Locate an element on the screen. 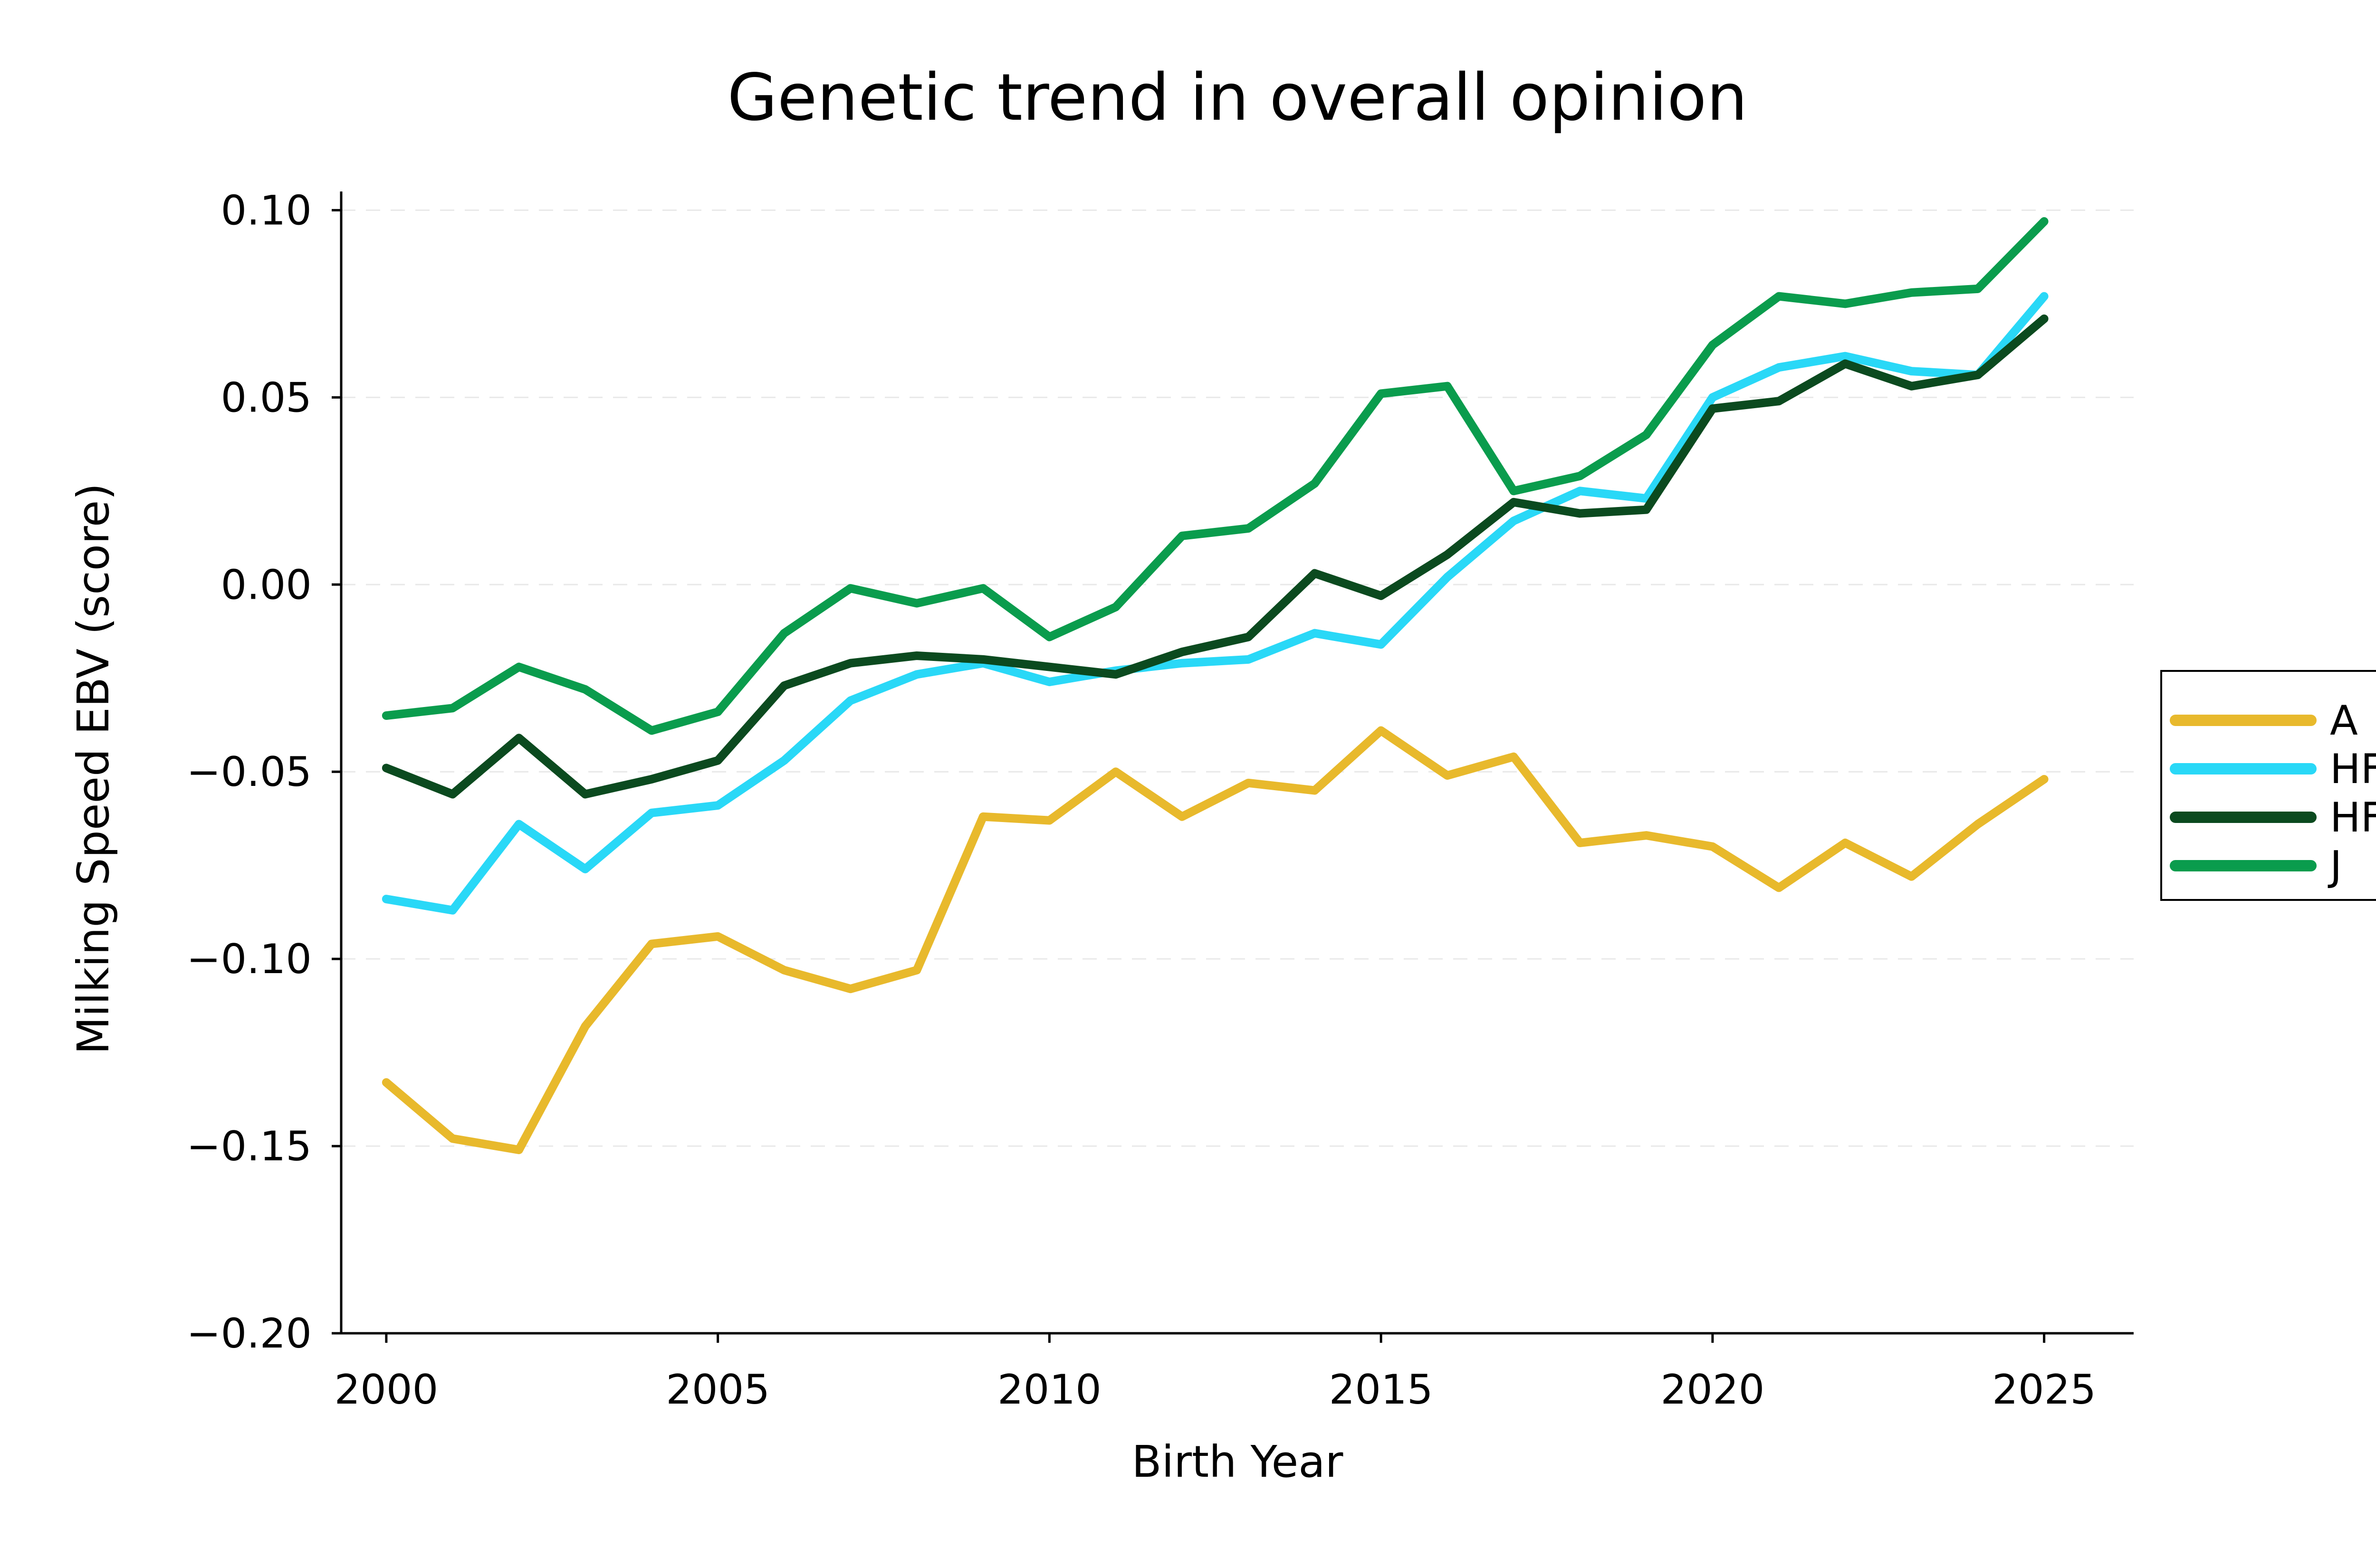 The height and width of the screenshot is (1568, 2376). x-axis-label: Birth Year is located at coordinates (1237, 1461).